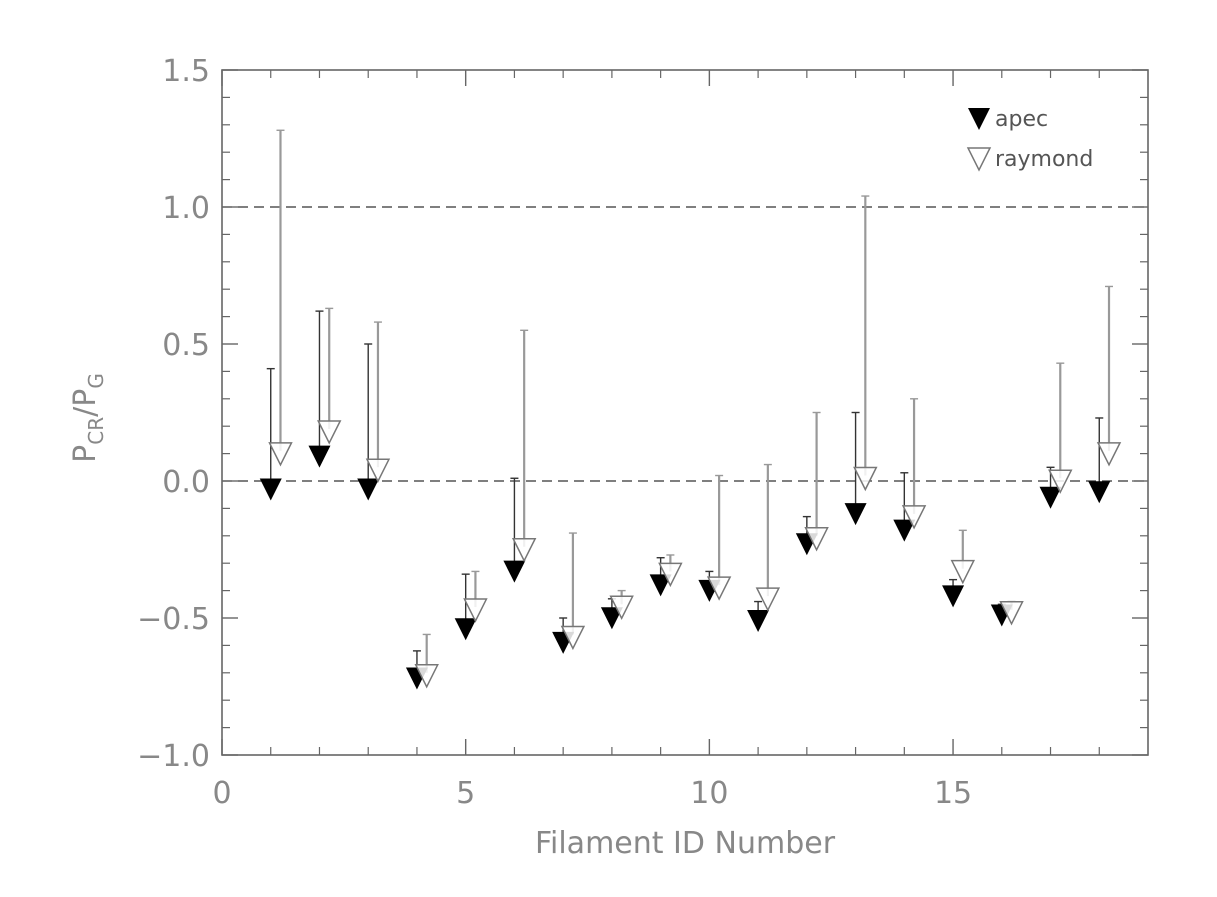  I want to click on x-tick-label: 0, so click(221, 793).